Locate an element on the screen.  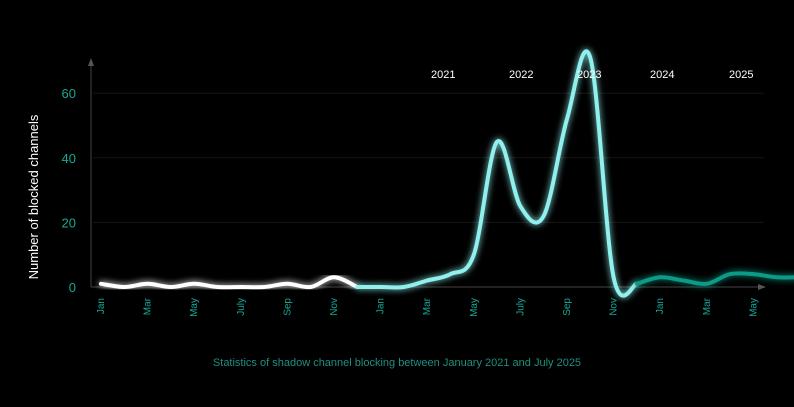
series-line-2021 is located at coordinates (229, 282).